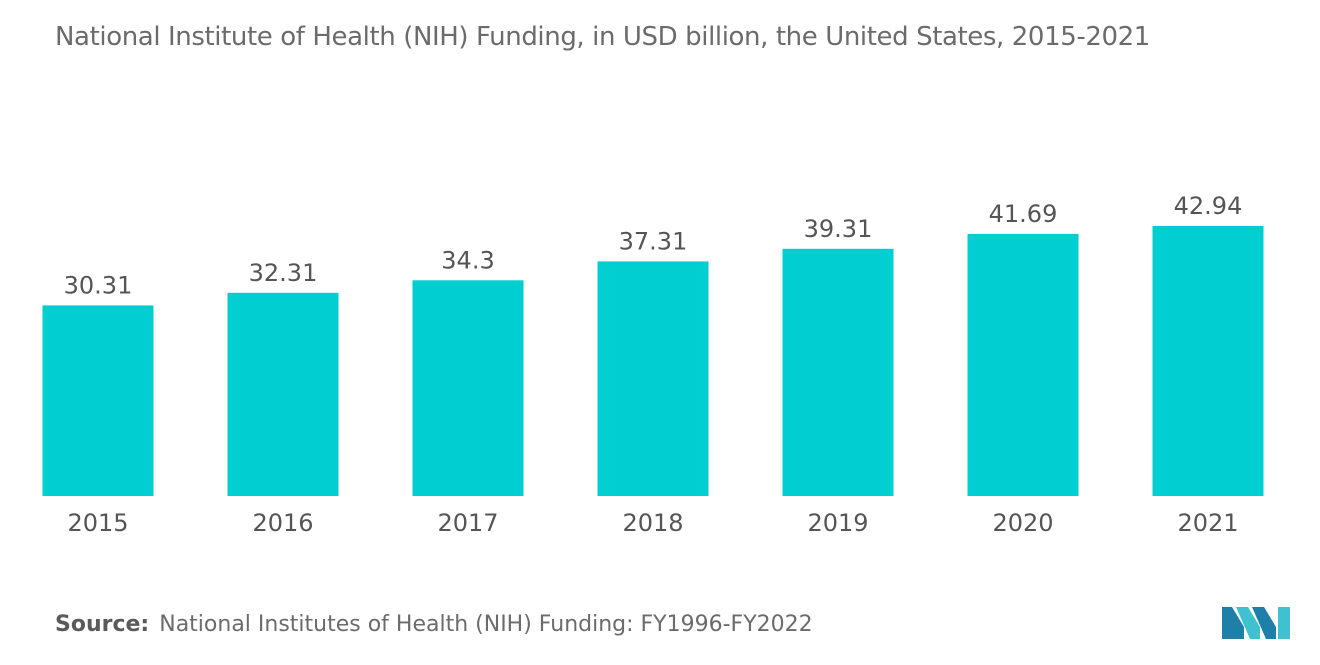 Image resolution: width=1320 pixels, height=665 pixels. What do you see at coordinates (1023, 214) in the screenshot?
I see `data-label-2020: 41.69` at bounding box center [1023, 214].